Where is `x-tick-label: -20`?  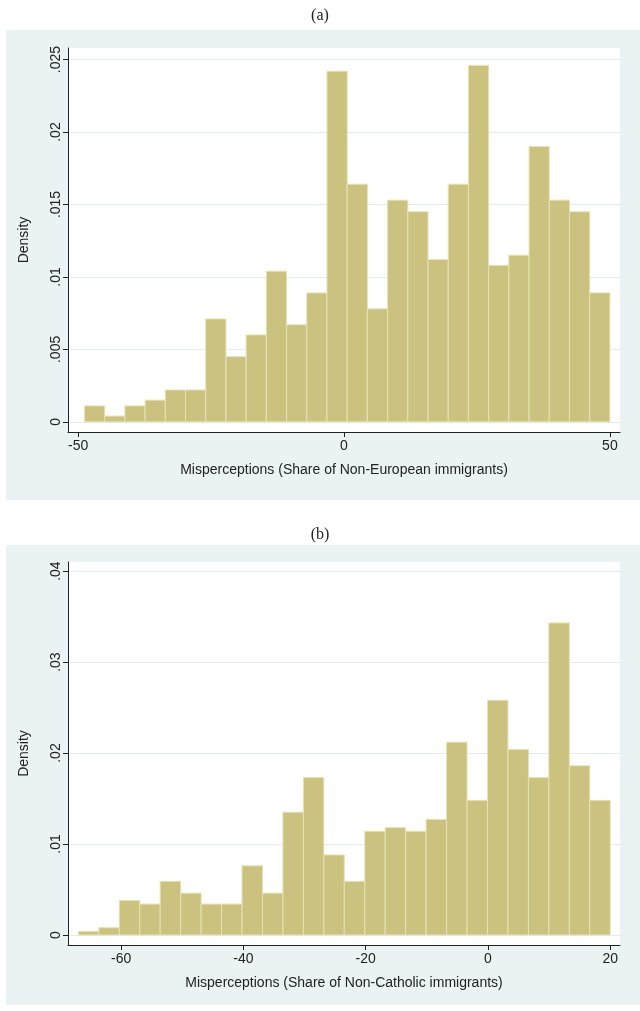 x-tick-label: -20 is located at coordinates (366, 958).